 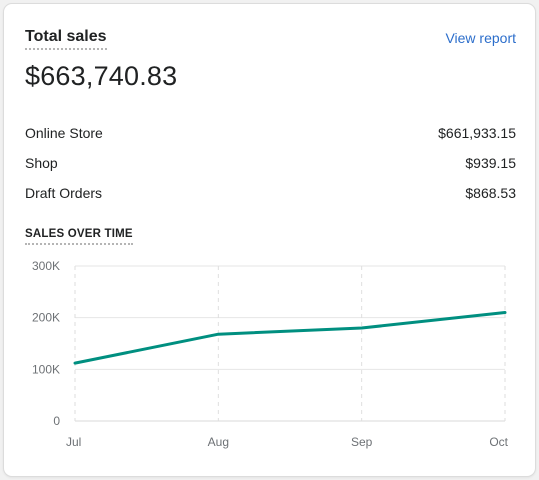 I want to click on breakdown-row-draft-orders: Draft Orders $868.53, so click(x=270, y=193).